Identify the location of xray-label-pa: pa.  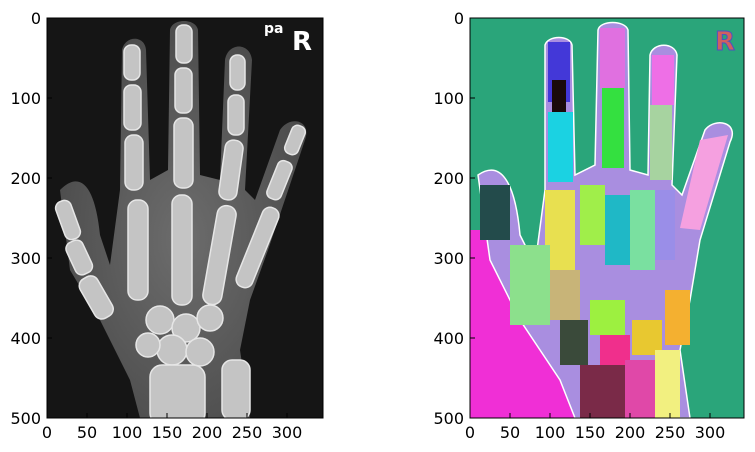
(273, 29).